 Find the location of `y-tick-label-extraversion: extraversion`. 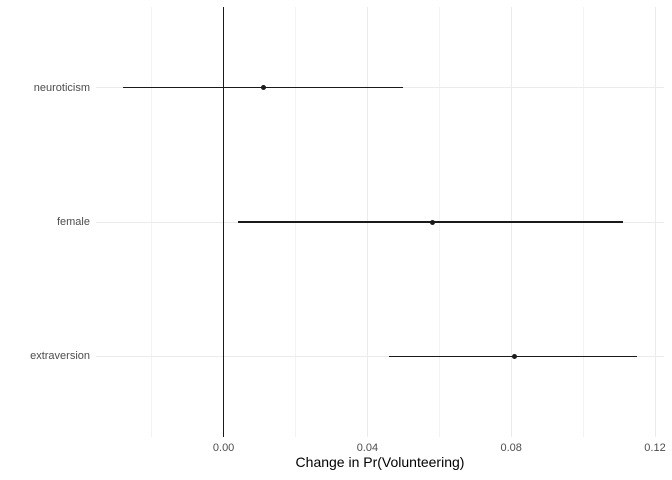

y-tick-label-extraversion: extraversion is located at coordinates (60, 356).